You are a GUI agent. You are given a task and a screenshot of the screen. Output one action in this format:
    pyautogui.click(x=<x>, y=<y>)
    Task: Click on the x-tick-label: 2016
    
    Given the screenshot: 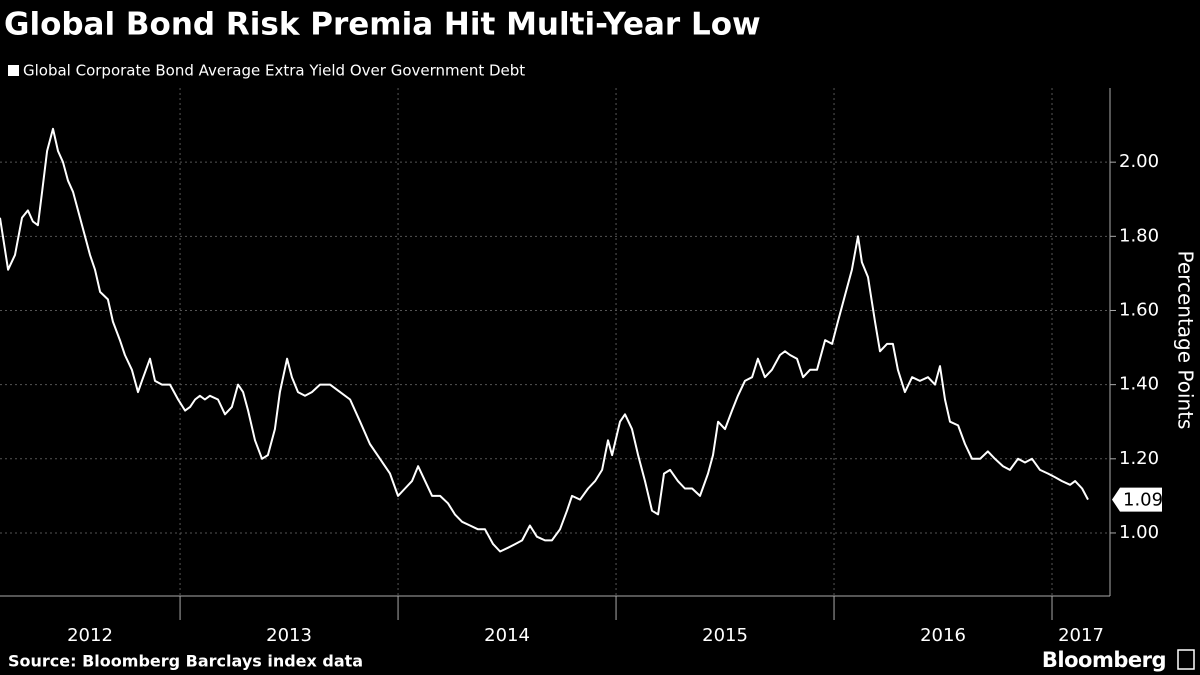 What is the action you would take?
    pyautogui.click(x=943, y=635)
    